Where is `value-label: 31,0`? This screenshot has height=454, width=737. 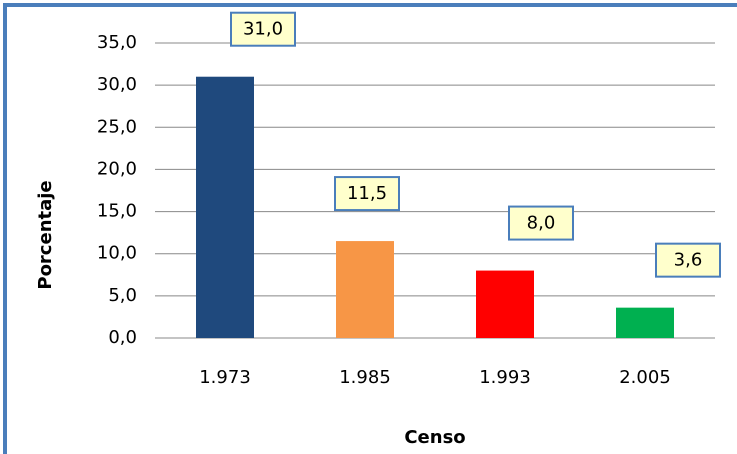
value-label: 31,0 is located at coordinates (263, 29).